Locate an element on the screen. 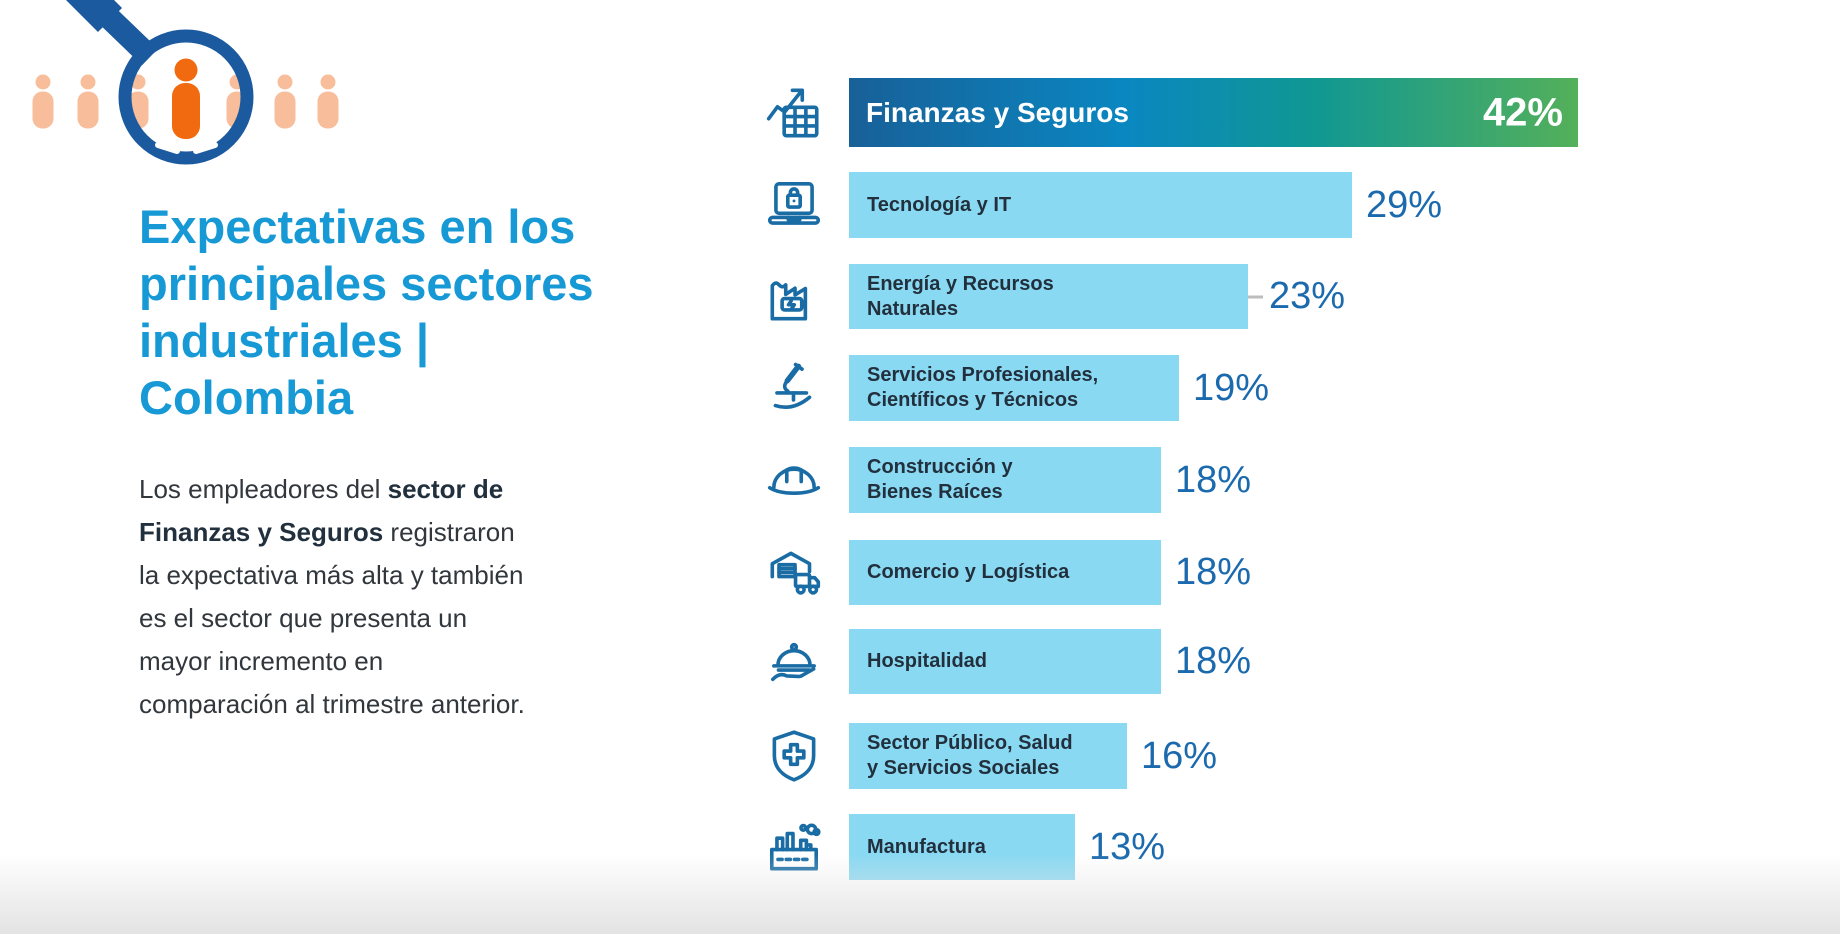 This screenshot has height=934, width=1840. bar-label: Hospitalidad is located at coordinates (927, 661).